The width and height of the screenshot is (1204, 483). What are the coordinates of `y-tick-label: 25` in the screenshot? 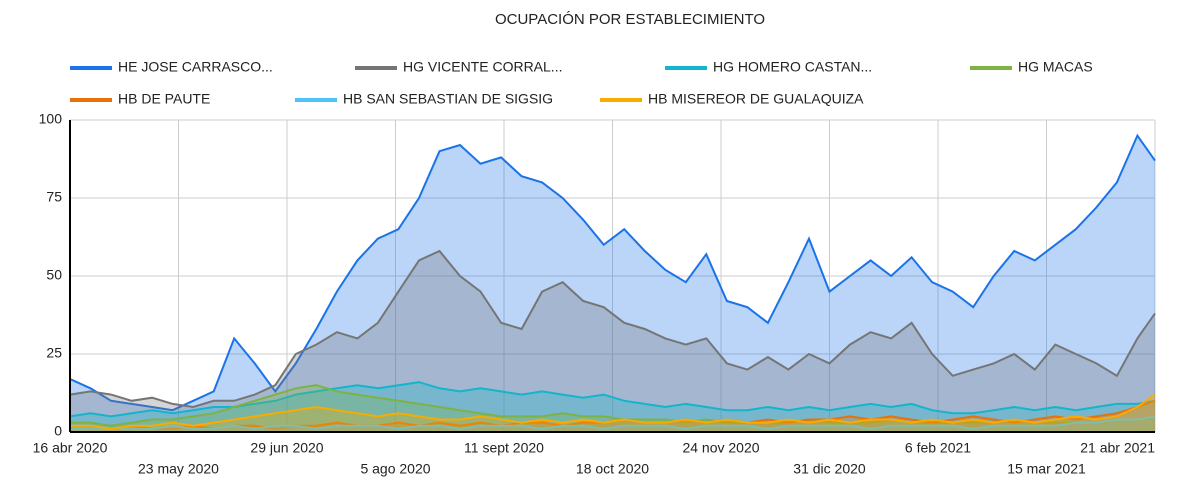 It's located at (54, 353).